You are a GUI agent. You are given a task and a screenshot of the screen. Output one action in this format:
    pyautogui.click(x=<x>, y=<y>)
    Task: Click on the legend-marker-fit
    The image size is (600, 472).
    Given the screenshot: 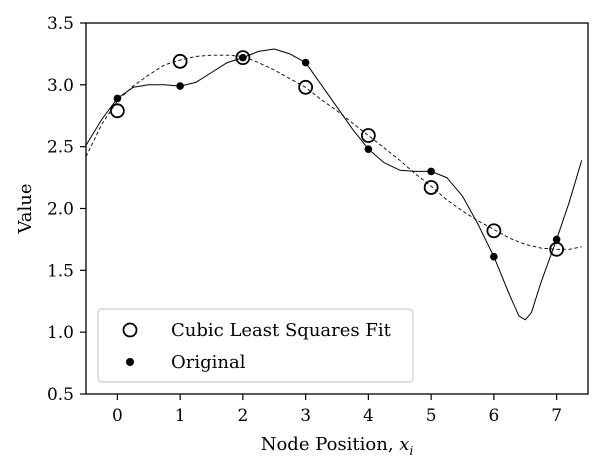 What is the action you would take?
    pyautogui.click(x=130, y=330)
    